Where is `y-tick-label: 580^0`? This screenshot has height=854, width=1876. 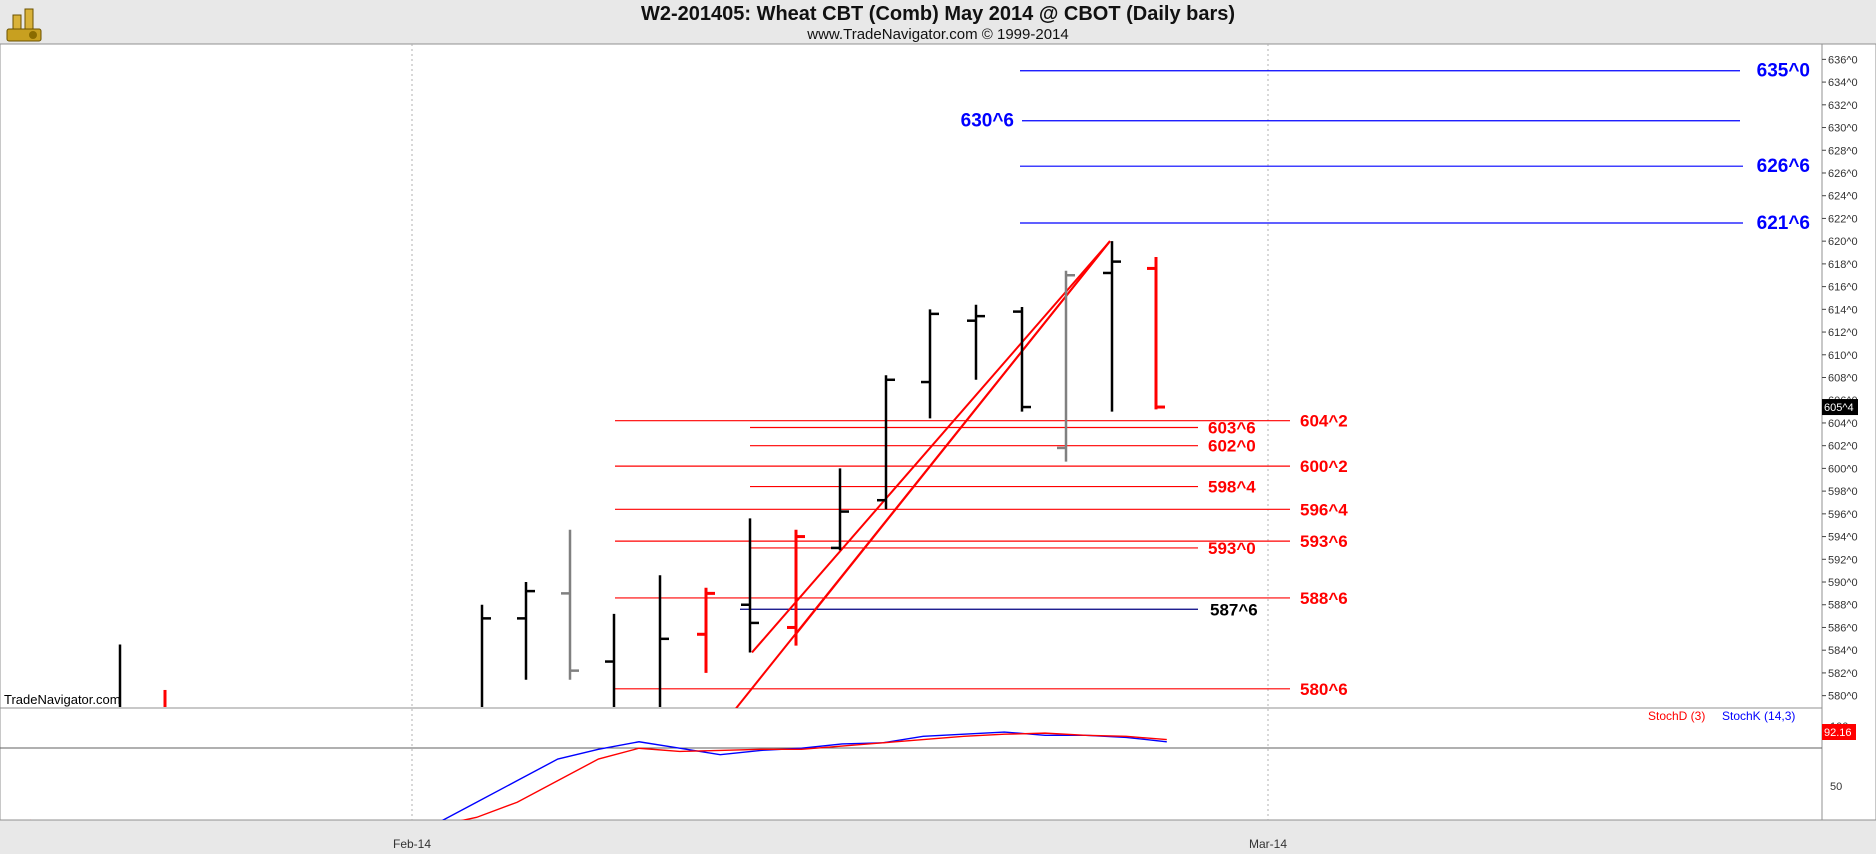 y-tick-label: 580^0 is located at coordinates (1843, 697).